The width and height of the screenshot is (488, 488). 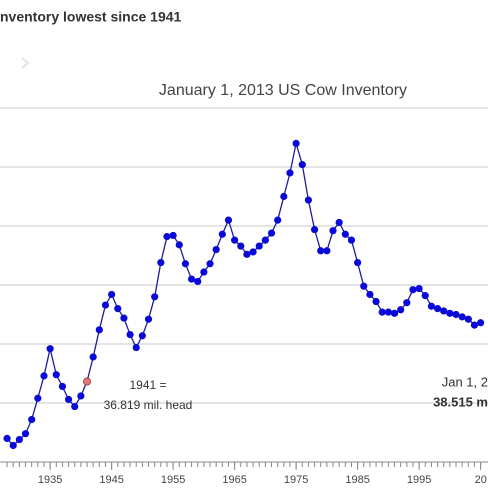 I want to click on x-tick-label: 1975, so click(x=296, y=480).